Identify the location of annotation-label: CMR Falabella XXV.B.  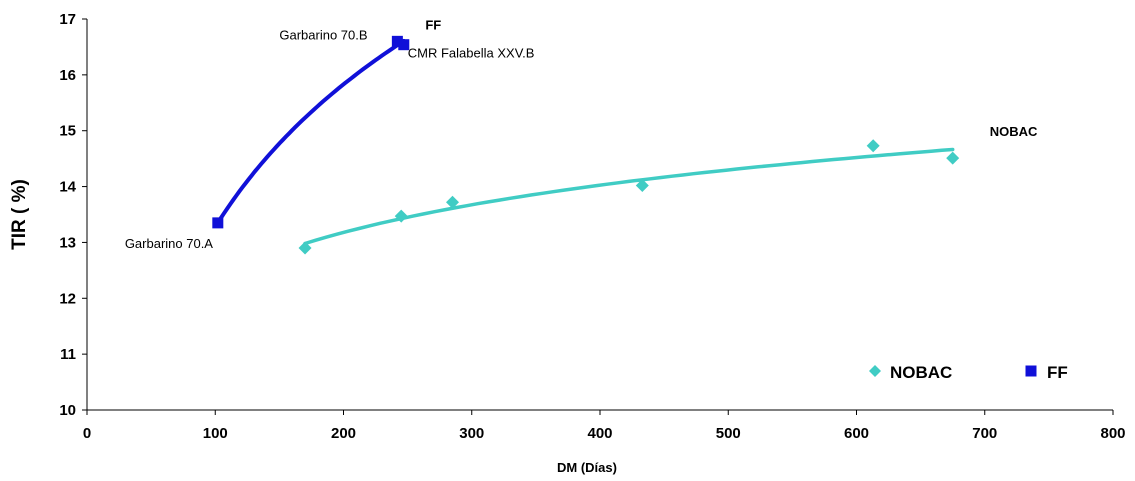
(471, 53).